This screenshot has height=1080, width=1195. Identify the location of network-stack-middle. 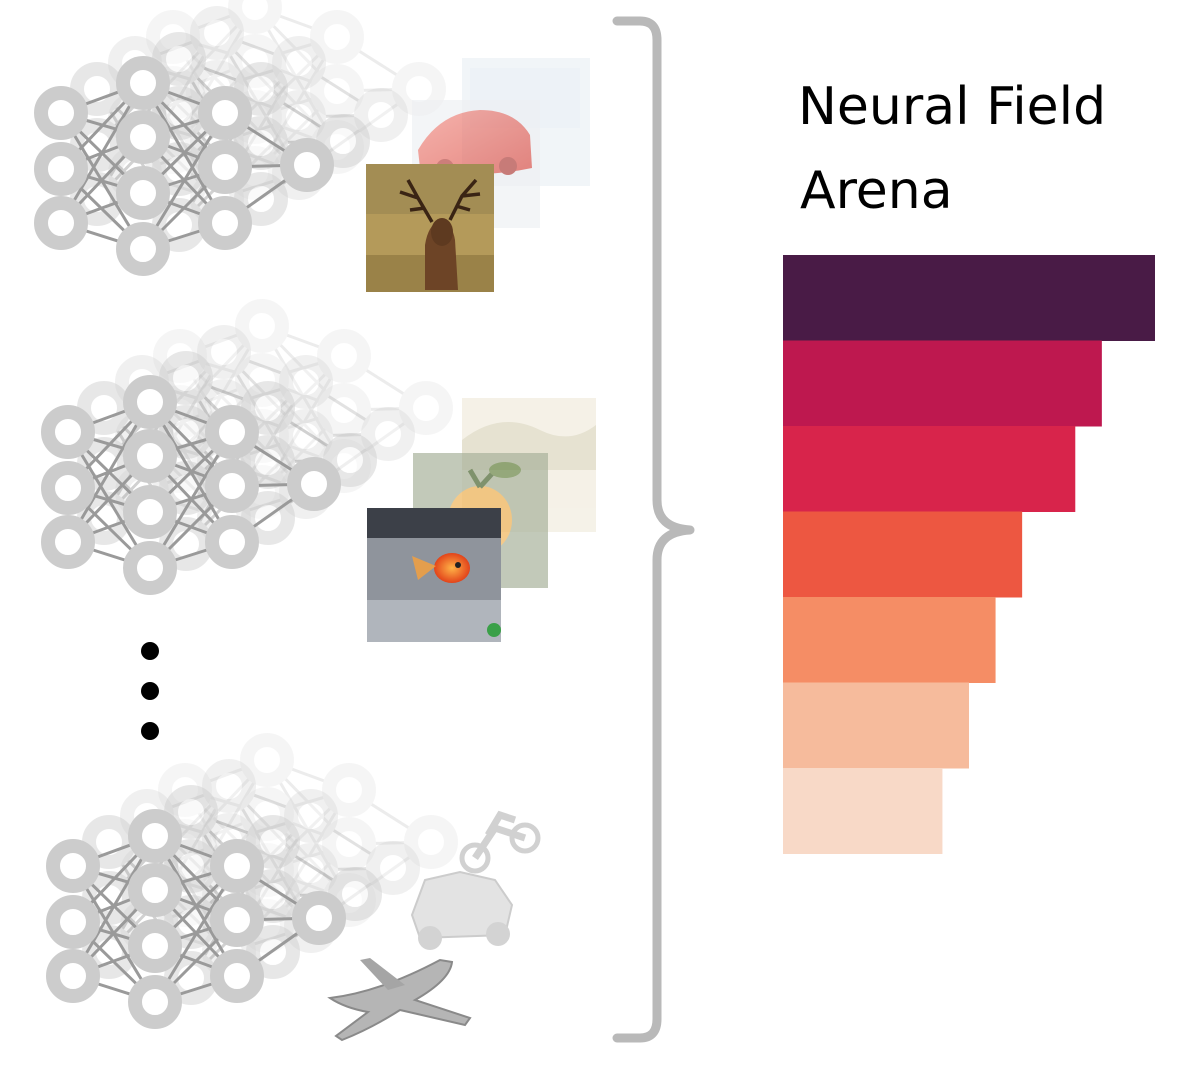
(247, 447).